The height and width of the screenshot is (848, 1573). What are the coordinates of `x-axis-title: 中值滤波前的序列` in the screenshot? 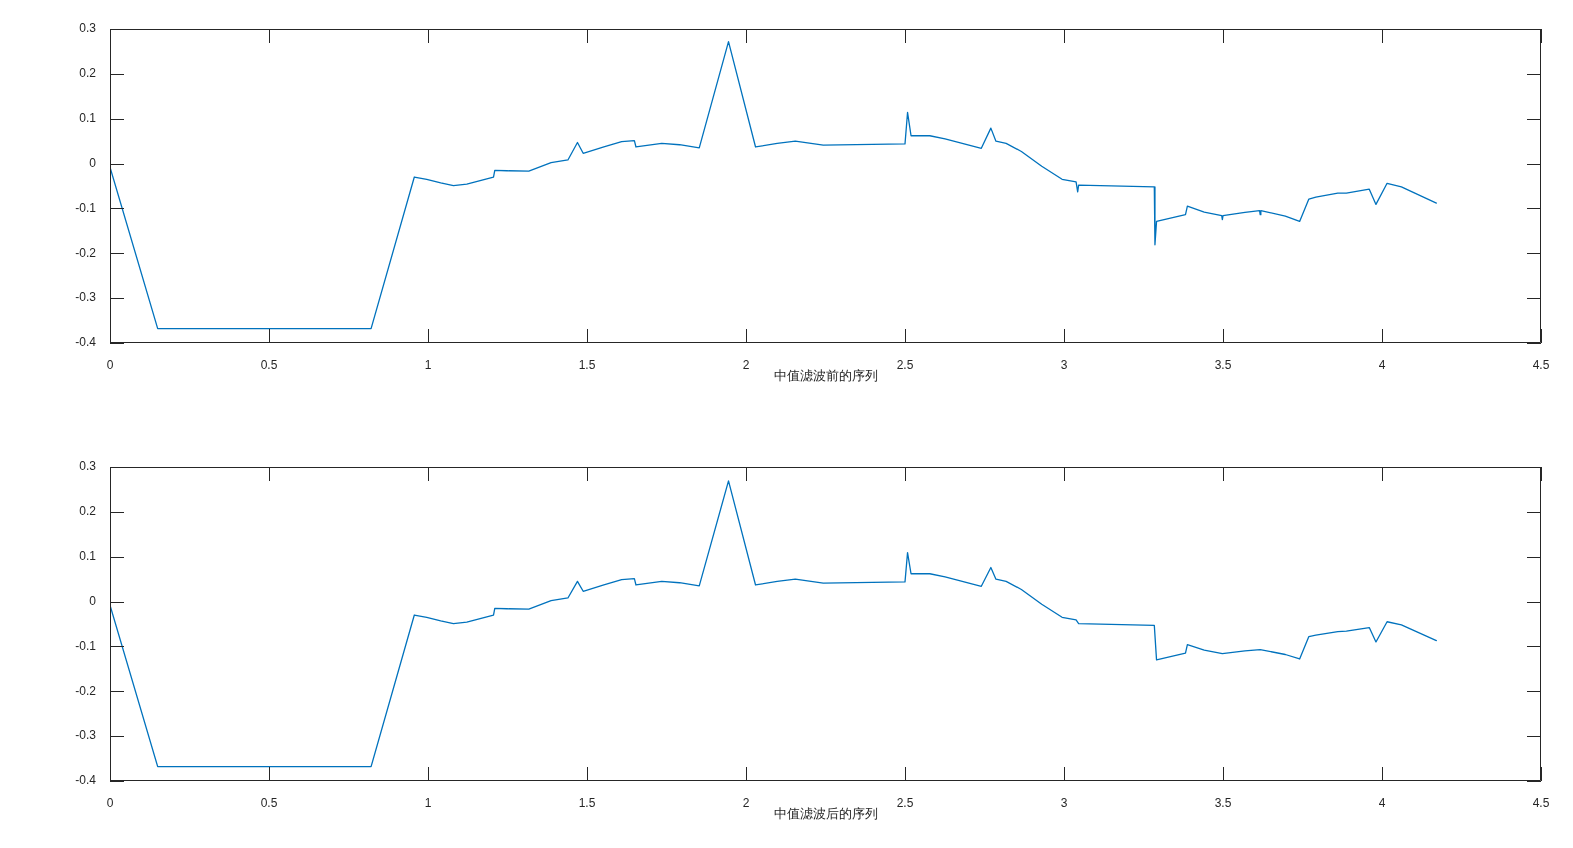 It's located at (825, 375).